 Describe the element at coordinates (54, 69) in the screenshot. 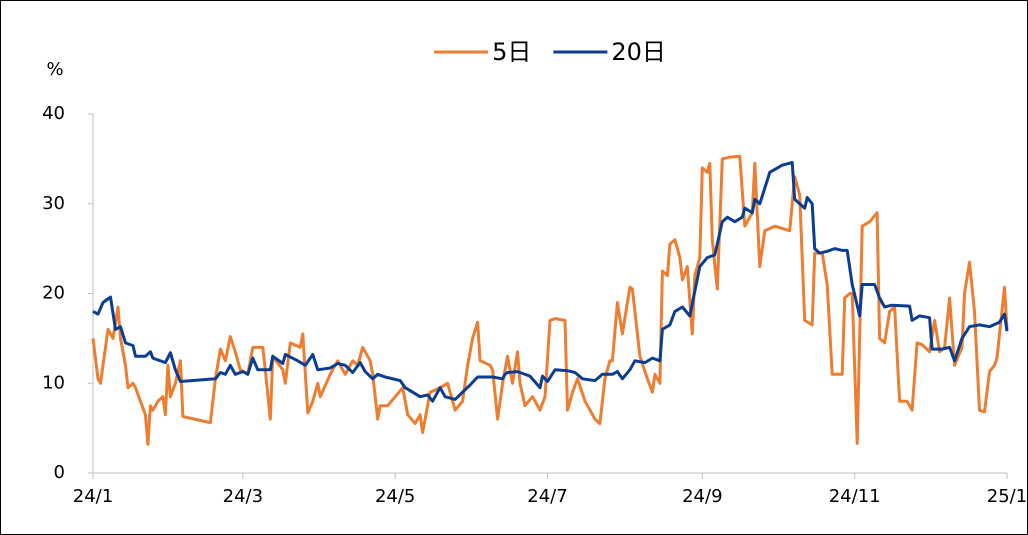

I see `y-axis-label: %` at that location.